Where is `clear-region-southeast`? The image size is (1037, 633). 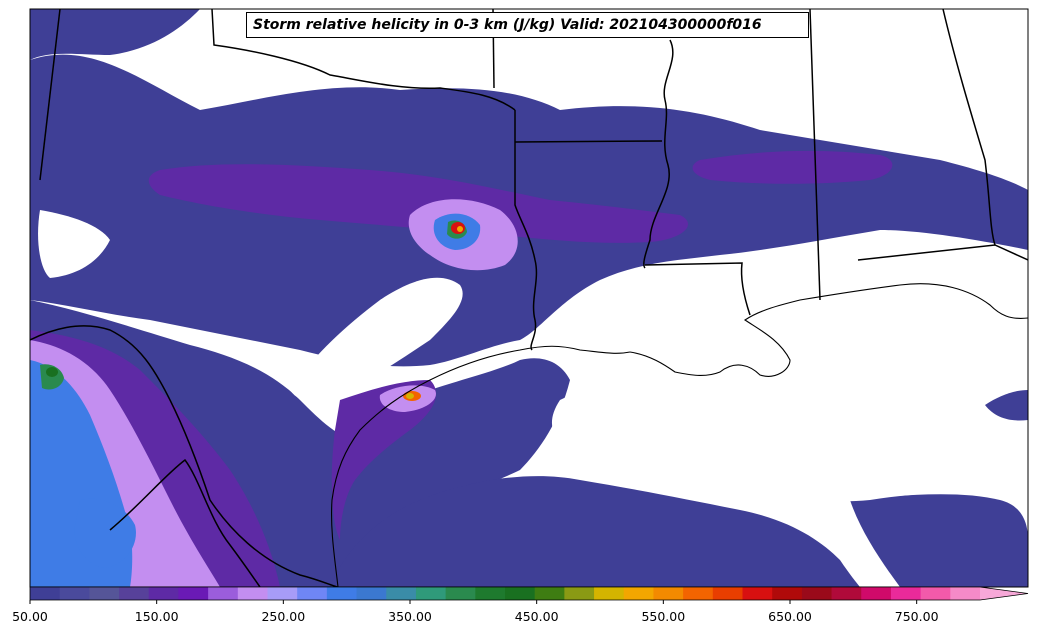
clear-region-southeast is located at coordinates (874, 327).